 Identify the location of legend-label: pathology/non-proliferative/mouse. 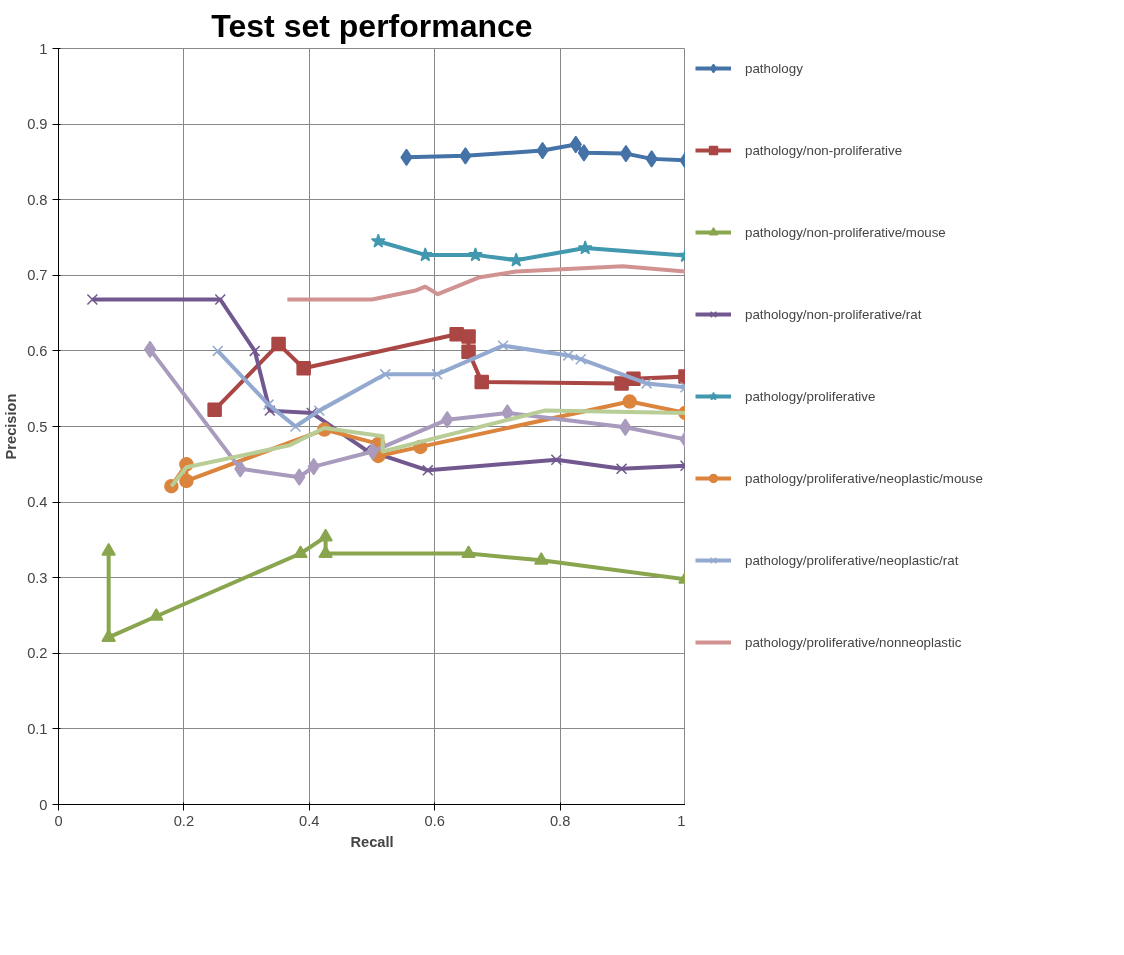
(845, 232).